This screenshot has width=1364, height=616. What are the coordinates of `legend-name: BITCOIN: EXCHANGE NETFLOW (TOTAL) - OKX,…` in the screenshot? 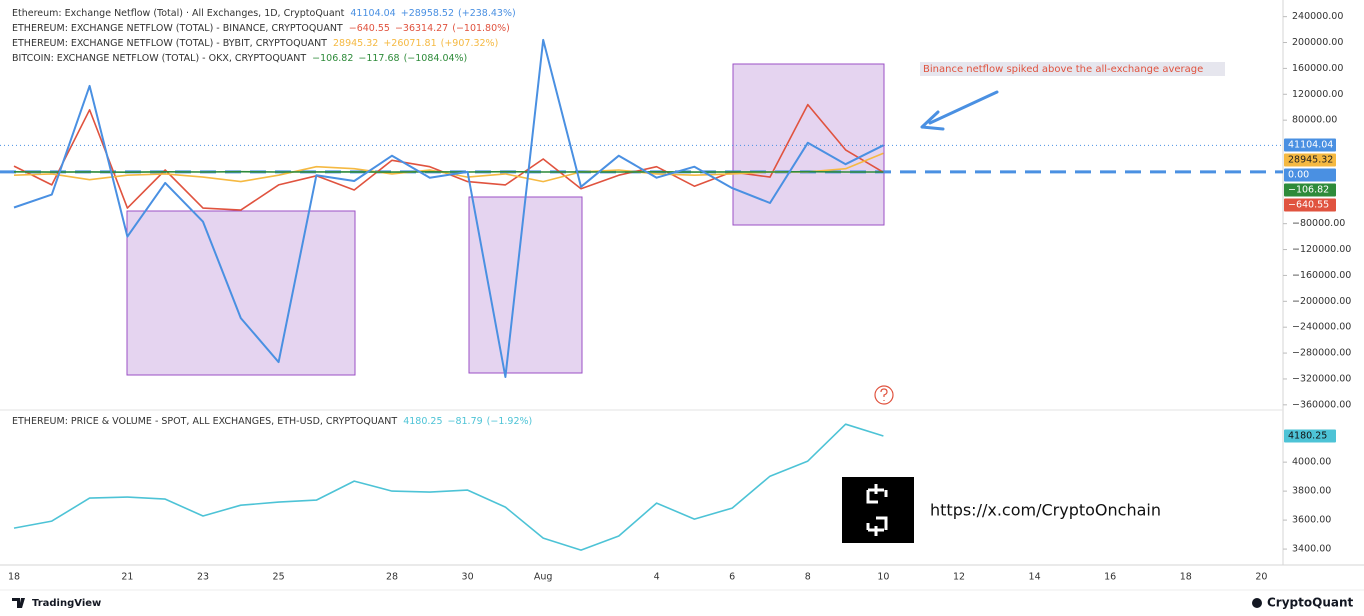 It's located at (159, 58).